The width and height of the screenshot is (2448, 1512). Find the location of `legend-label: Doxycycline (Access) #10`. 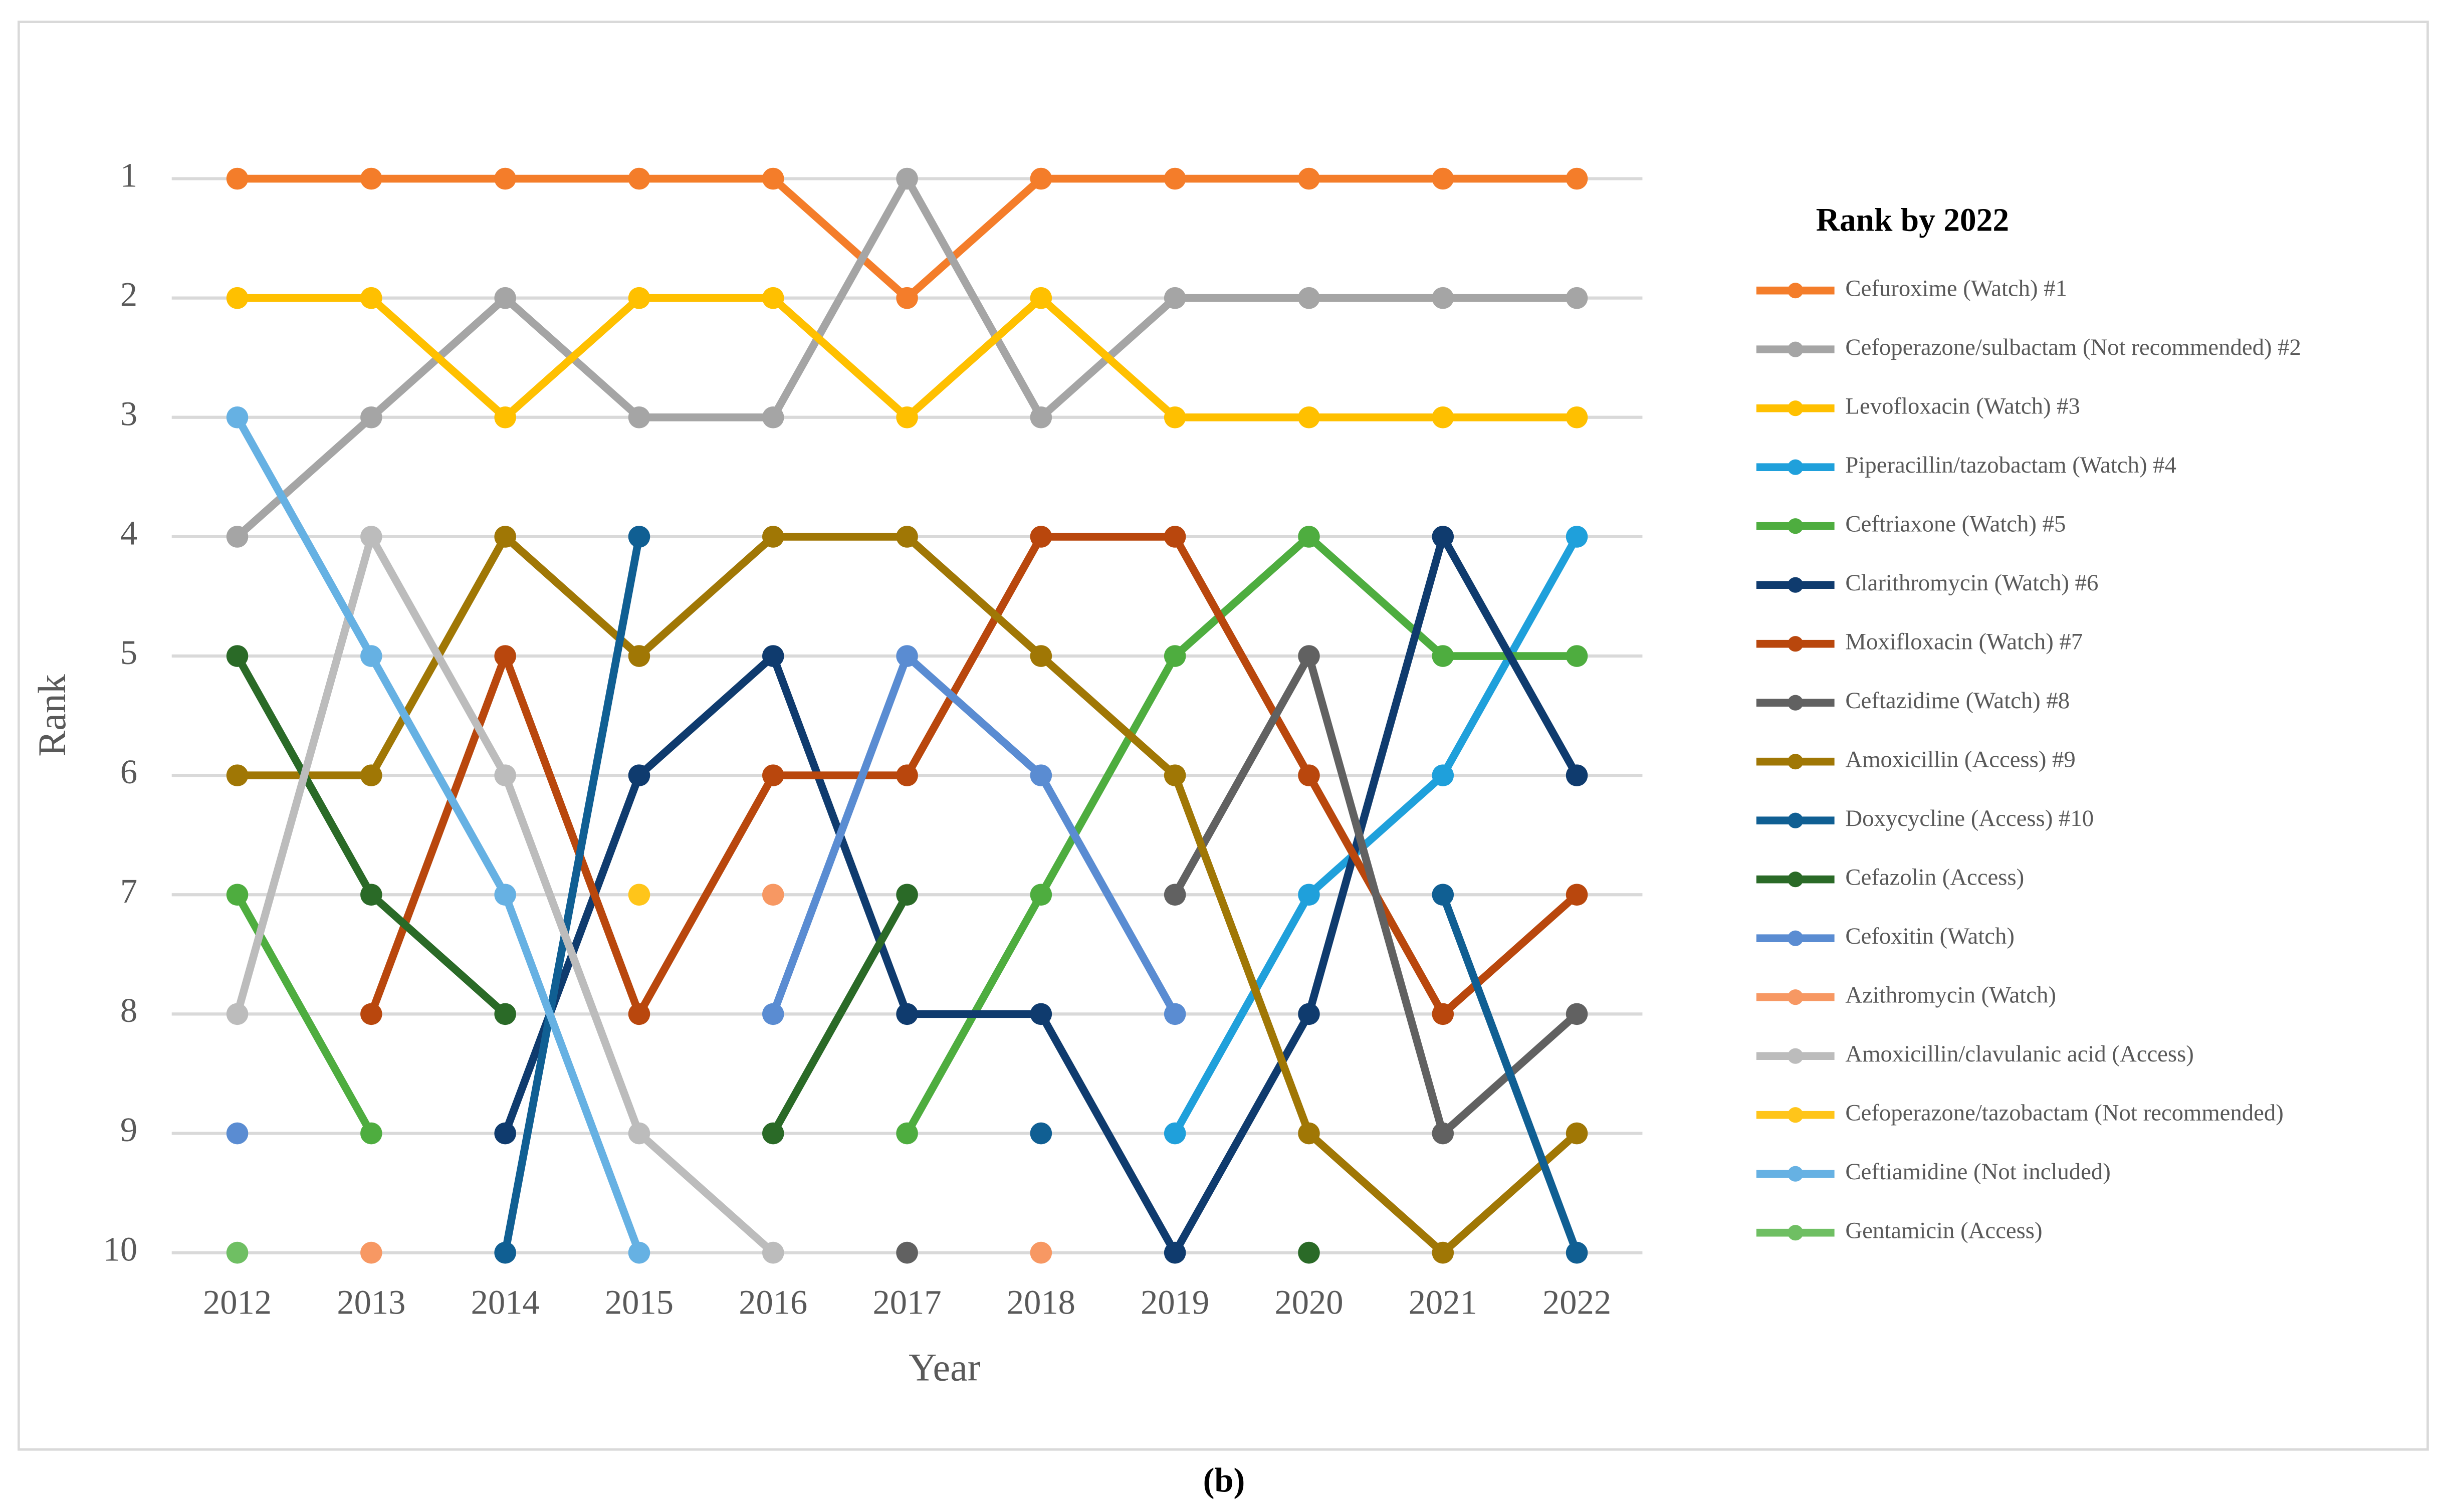

legend-label: Doxycycline (Access) #10 is located at coordinates (1969, 818).